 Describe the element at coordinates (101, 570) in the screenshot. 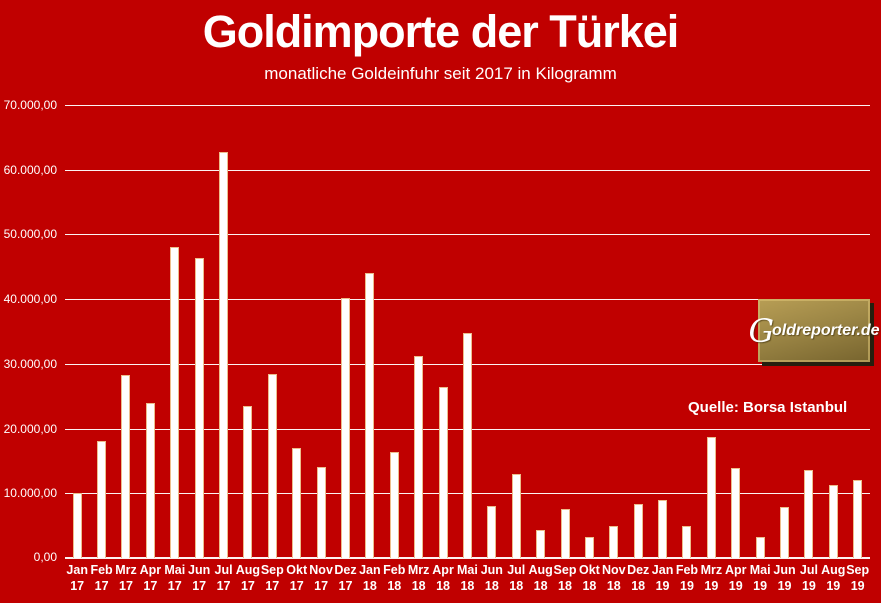

I see `x-axis-label-month: Feb` at that location.